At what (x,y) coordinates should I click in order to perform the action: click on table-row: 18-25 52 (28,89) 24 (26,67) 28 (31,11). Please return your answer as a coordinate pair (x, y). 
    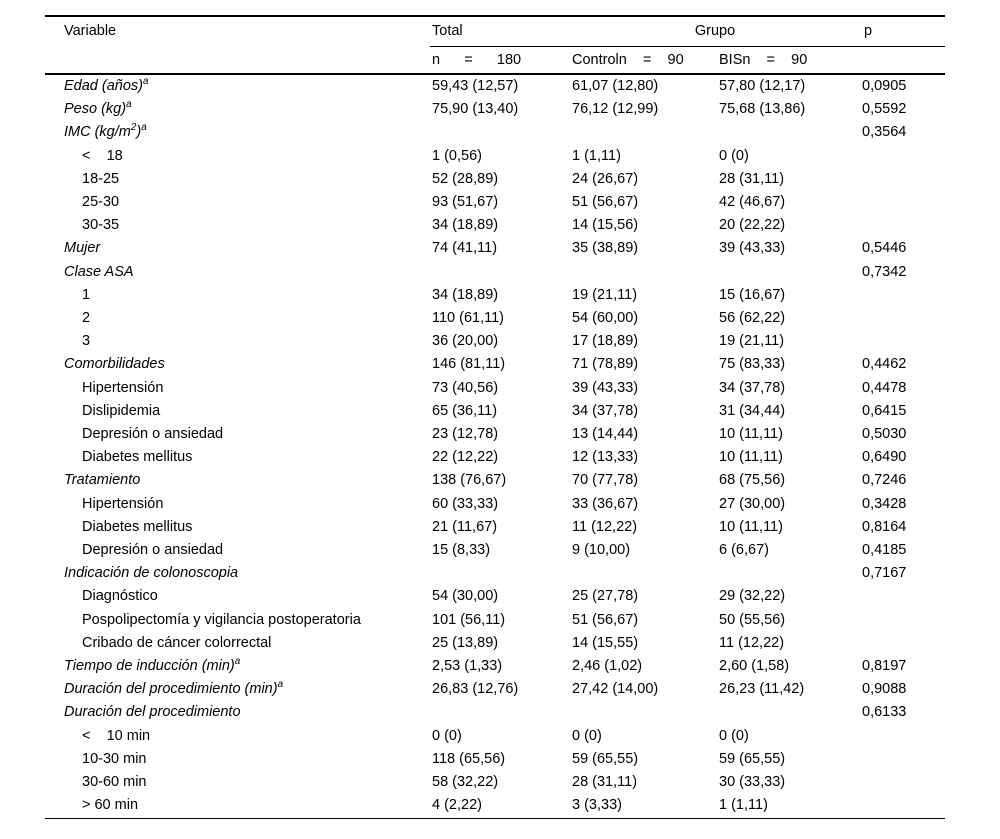
    Looking at the image, I should click on (495, 179).